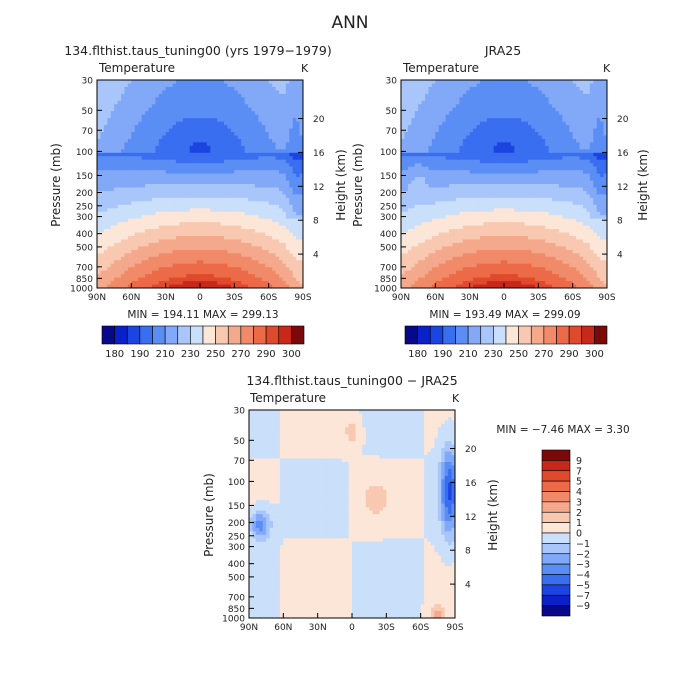  What do you see at coordinates (502, 50) in the screenshot?
I see `panel-title: JRA25` at bounding box center [502, 50].